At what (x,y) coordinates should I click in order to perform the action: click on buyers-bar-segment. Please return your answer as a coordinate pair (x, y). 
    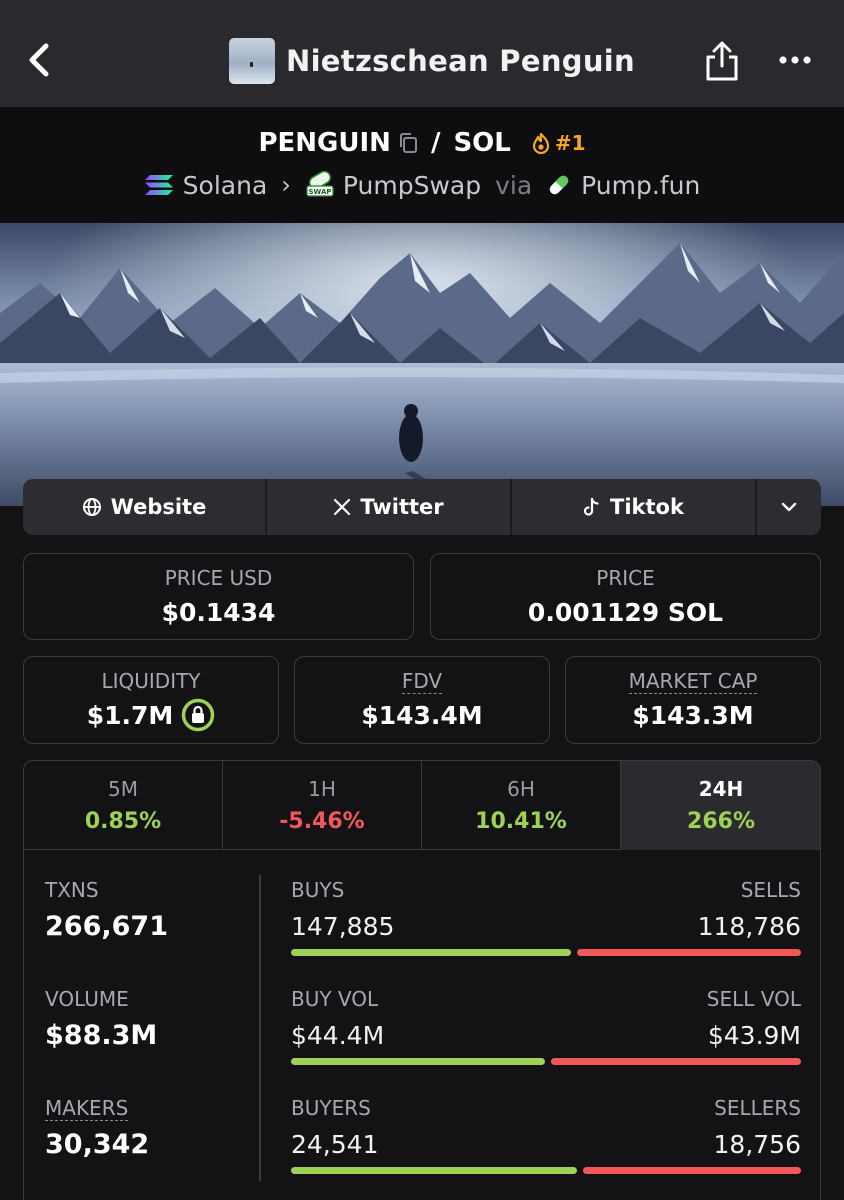
    Looking at the image, I should click on (434, 1170).